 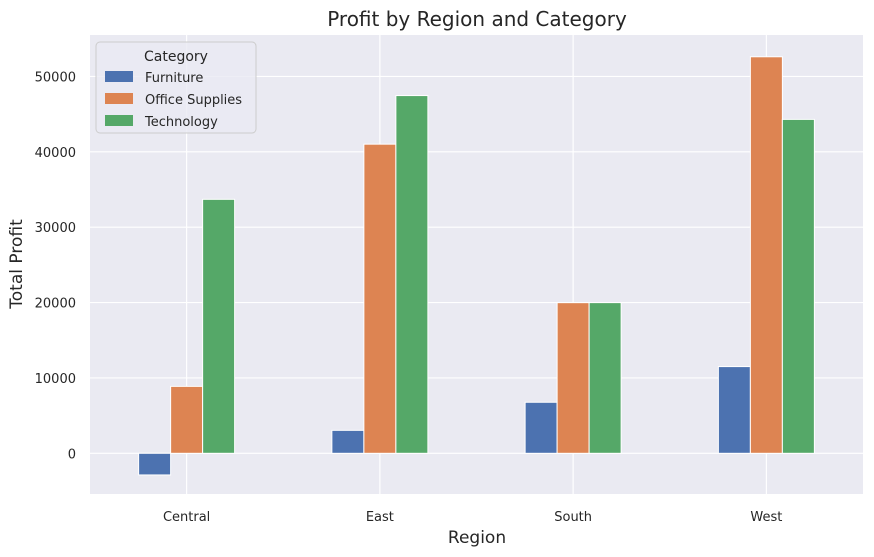 I want to click on legend-label: Office Supplies, so click(x=193, y=100).